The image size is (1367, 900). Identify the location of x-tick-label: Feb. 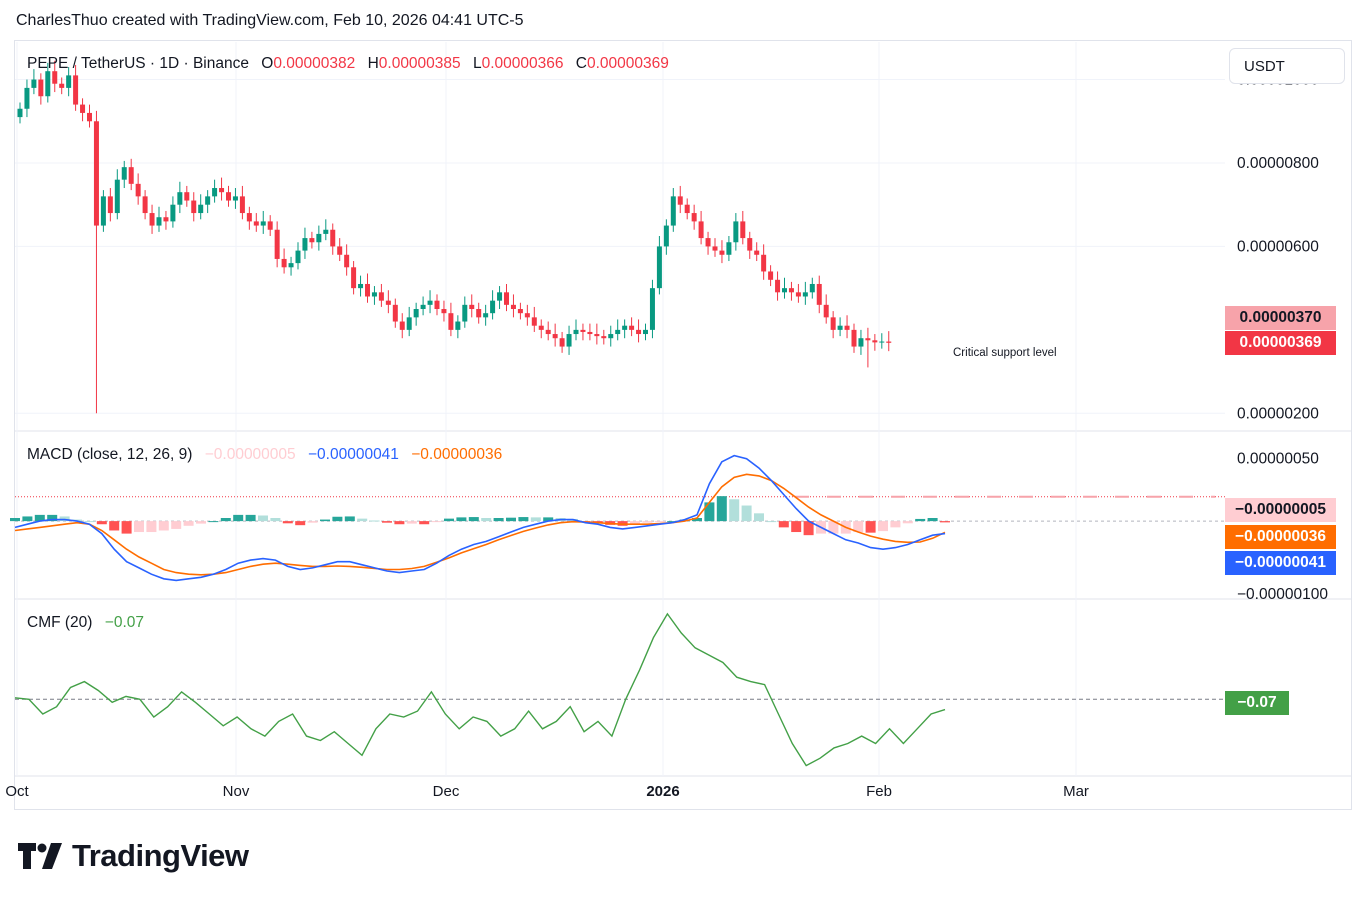
(879, 791).